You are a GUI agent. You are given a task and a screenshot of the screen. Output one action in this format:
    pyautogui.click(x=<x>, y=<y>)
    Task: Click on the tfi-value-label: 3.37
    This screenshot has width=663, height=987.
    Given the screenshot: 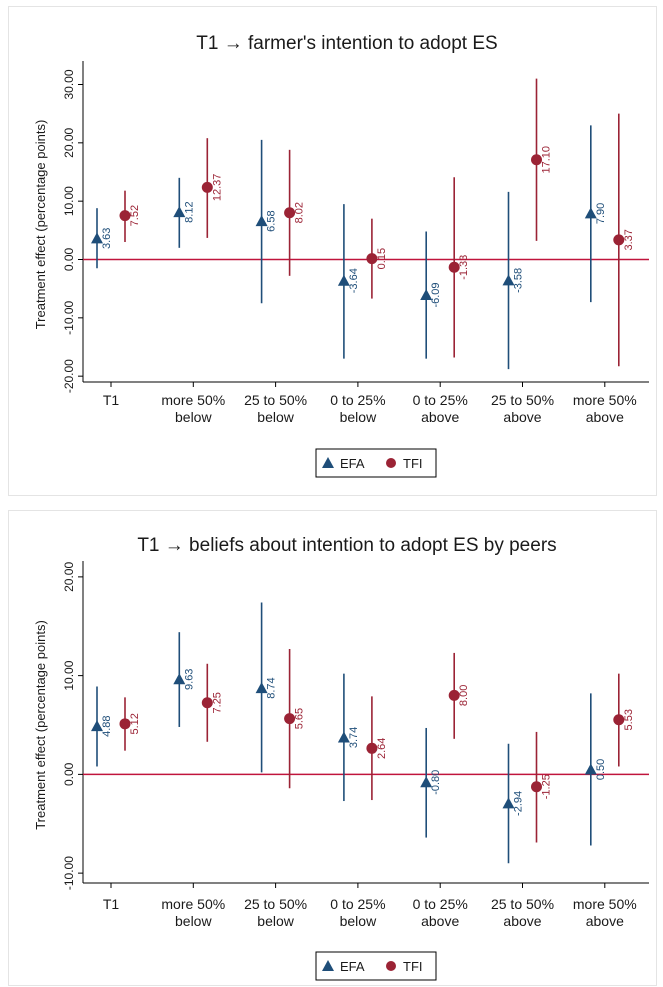 What is the action you would take?
    pyautogui.click(x=629, y=239)
    